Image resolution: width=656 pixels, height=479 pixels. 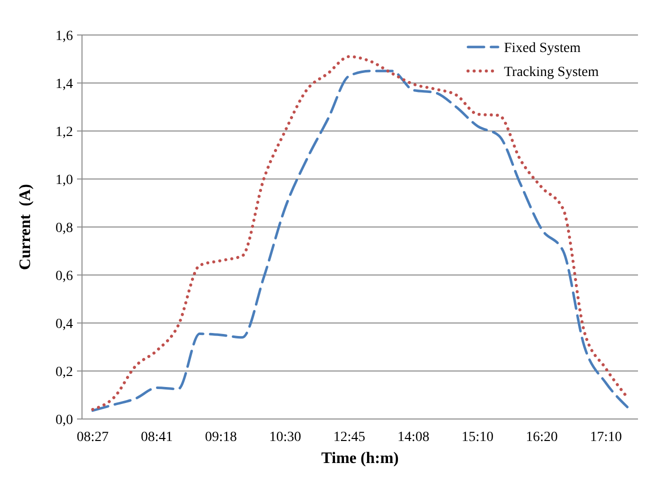 What do you see at coordinates (64, 36) in the screenshot?
I see `y-tick-label: 1,6` at bounding box center [64, 36].